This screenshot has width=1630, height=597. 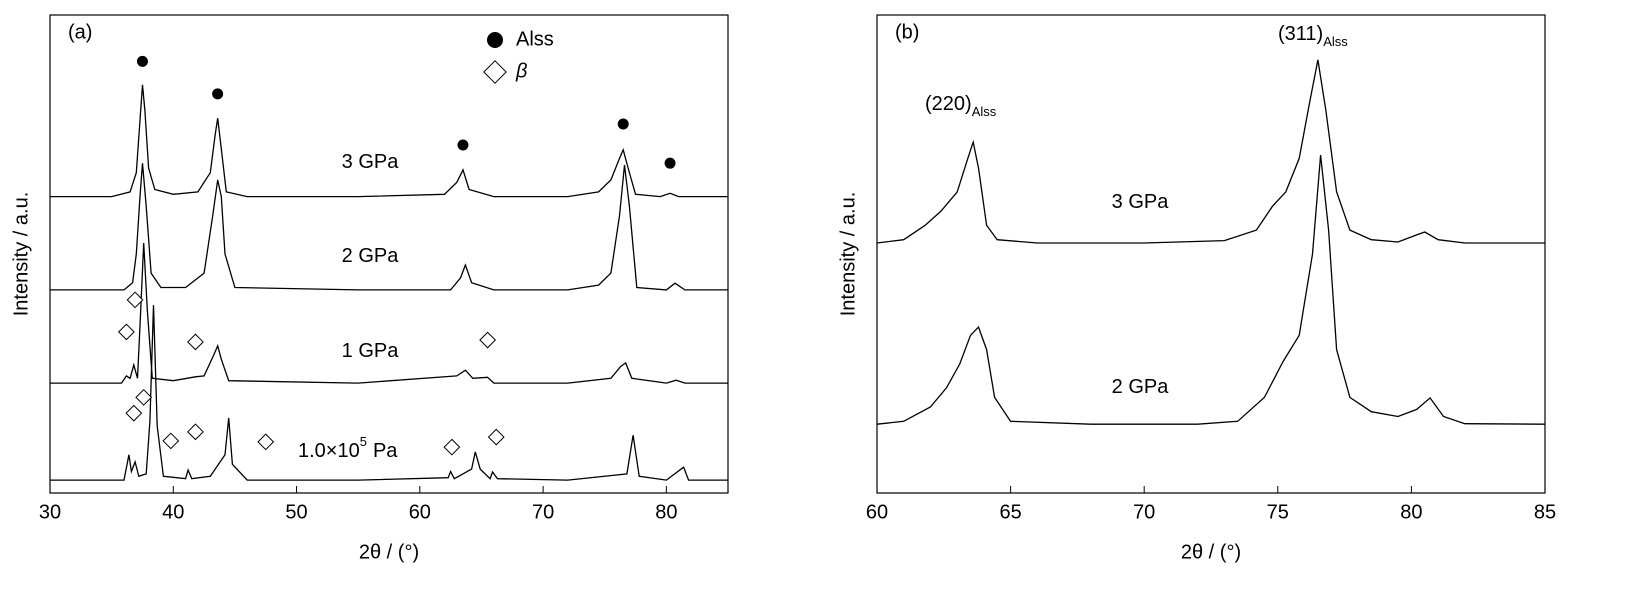 I want to click on panel-label: (a), so click(x=80, y=32).